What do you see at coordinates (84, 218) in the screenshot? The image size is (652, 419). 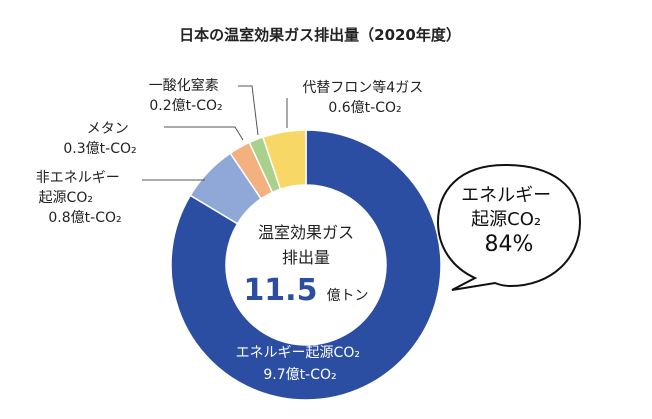 I see `label-nonenergy-co2-line3: 0.8億t-CO₂` at bounding box center [84, 218].